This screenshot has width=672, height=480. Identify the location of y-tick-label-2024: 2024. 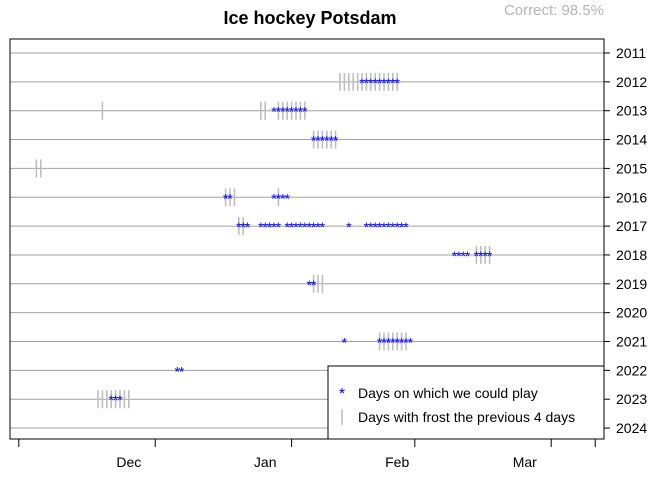
(631, 428).